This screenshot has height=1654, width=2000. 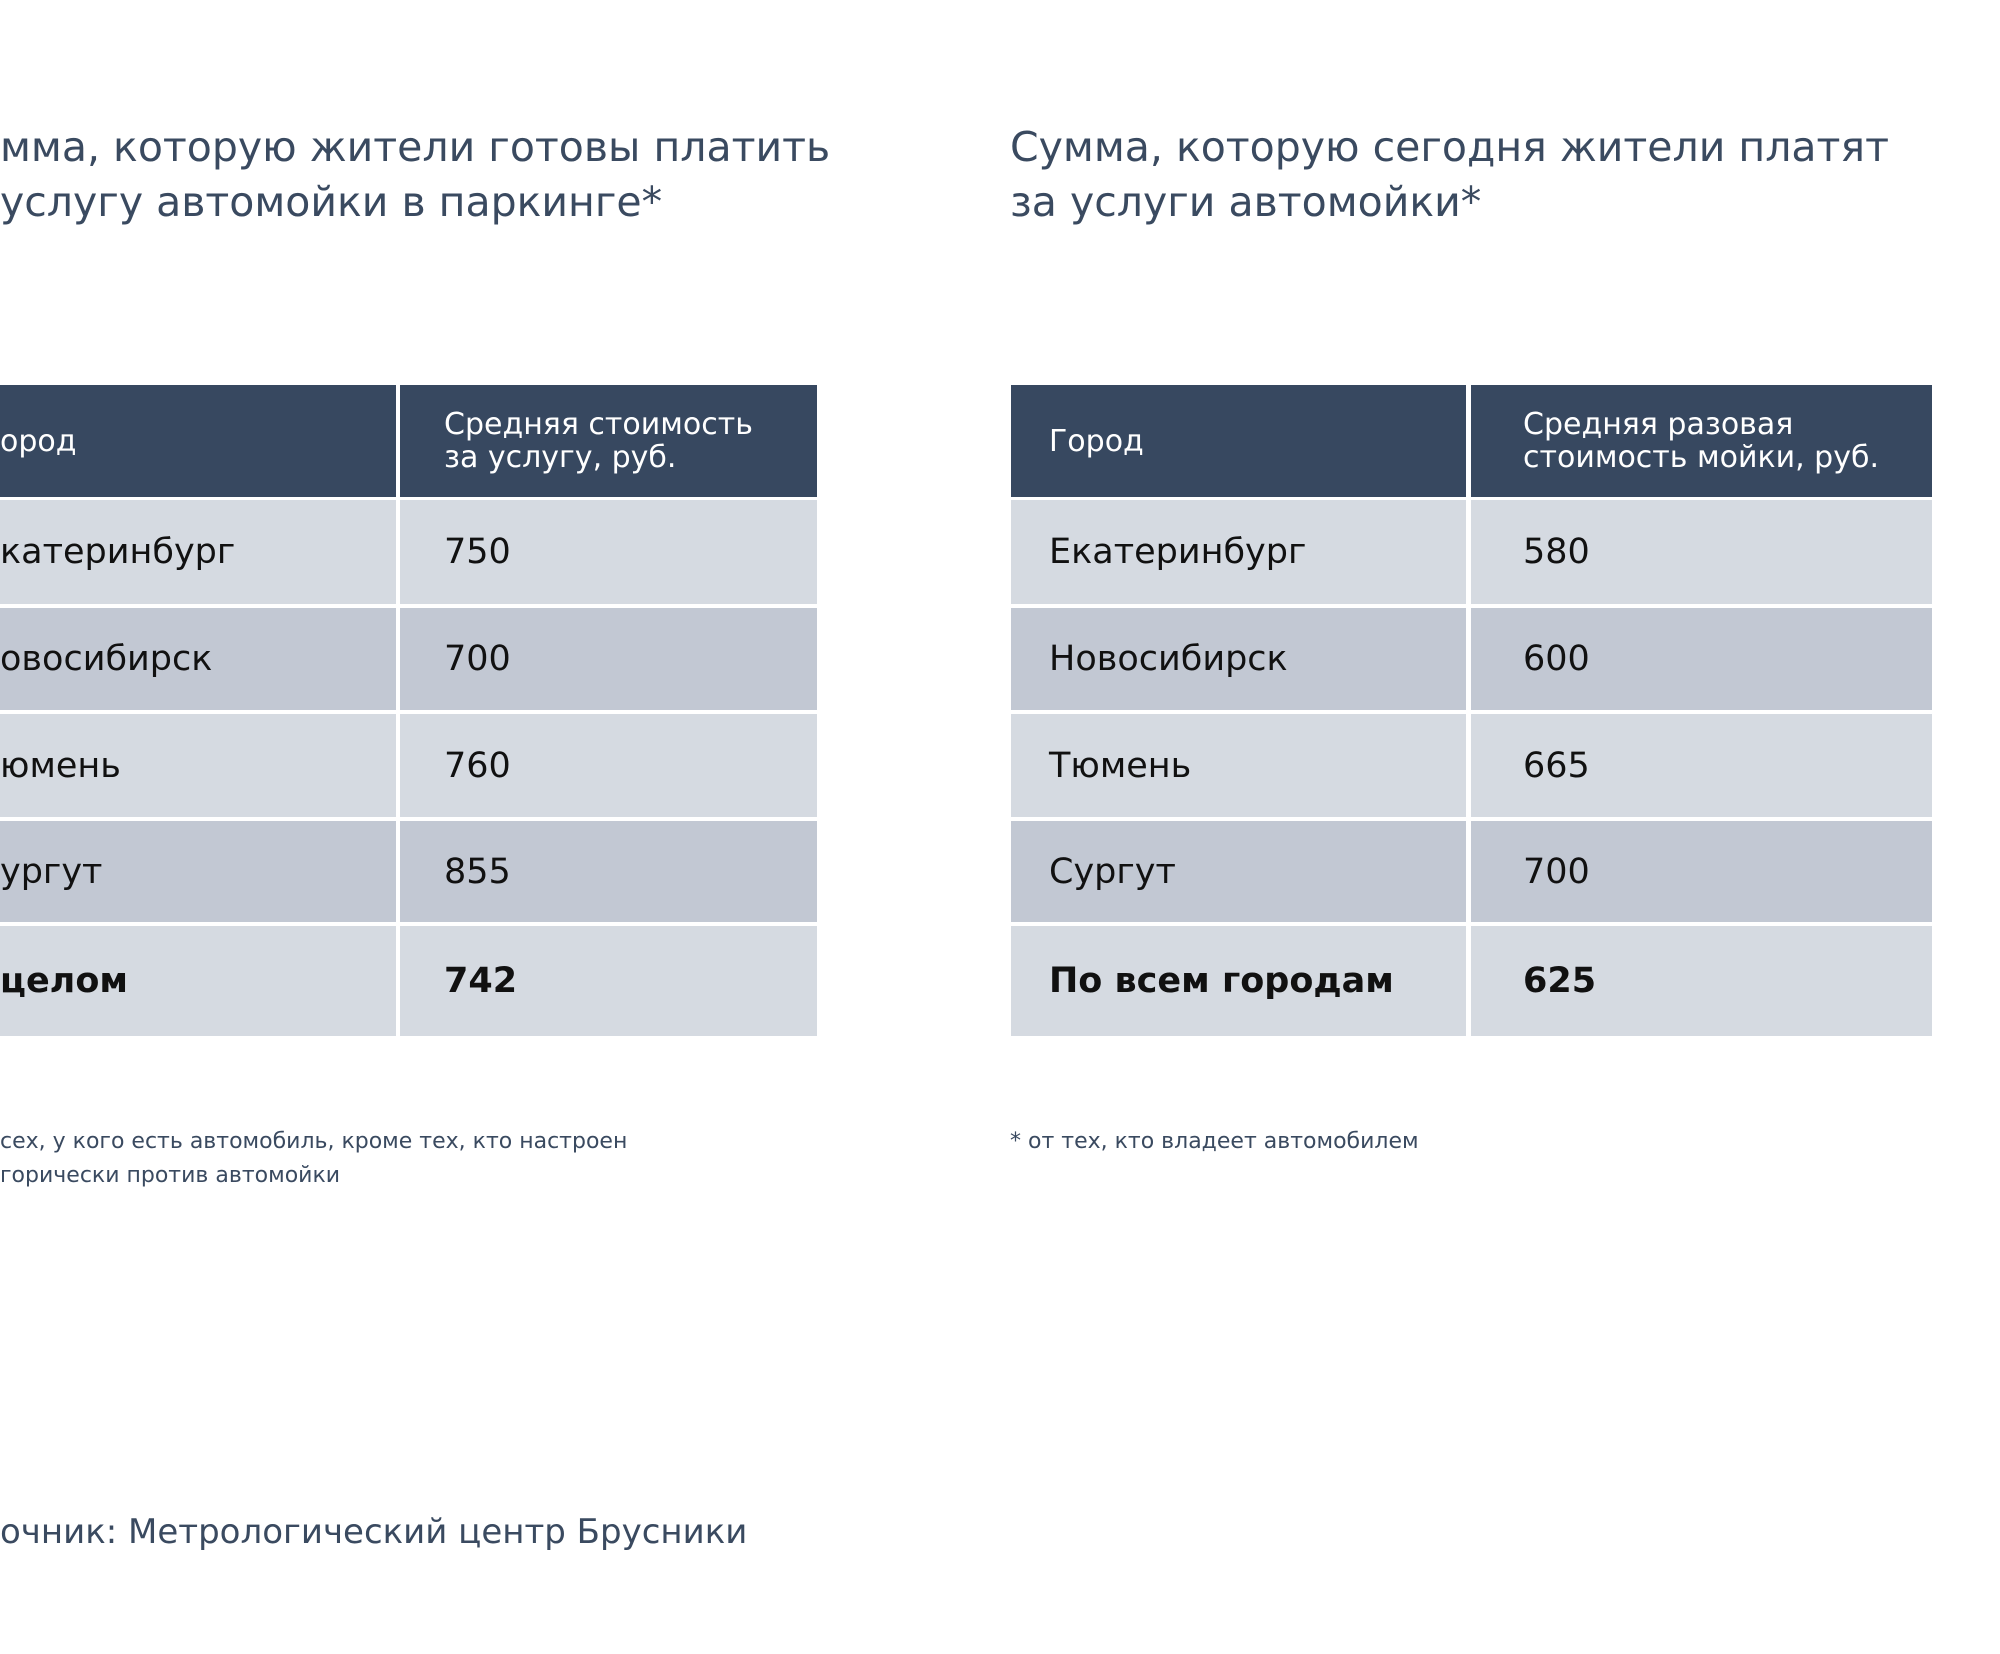 What do you see at coordinates (1701, 552) in the screenshot?
I see `value-cell: 580` at bounding box center [1701, 552].